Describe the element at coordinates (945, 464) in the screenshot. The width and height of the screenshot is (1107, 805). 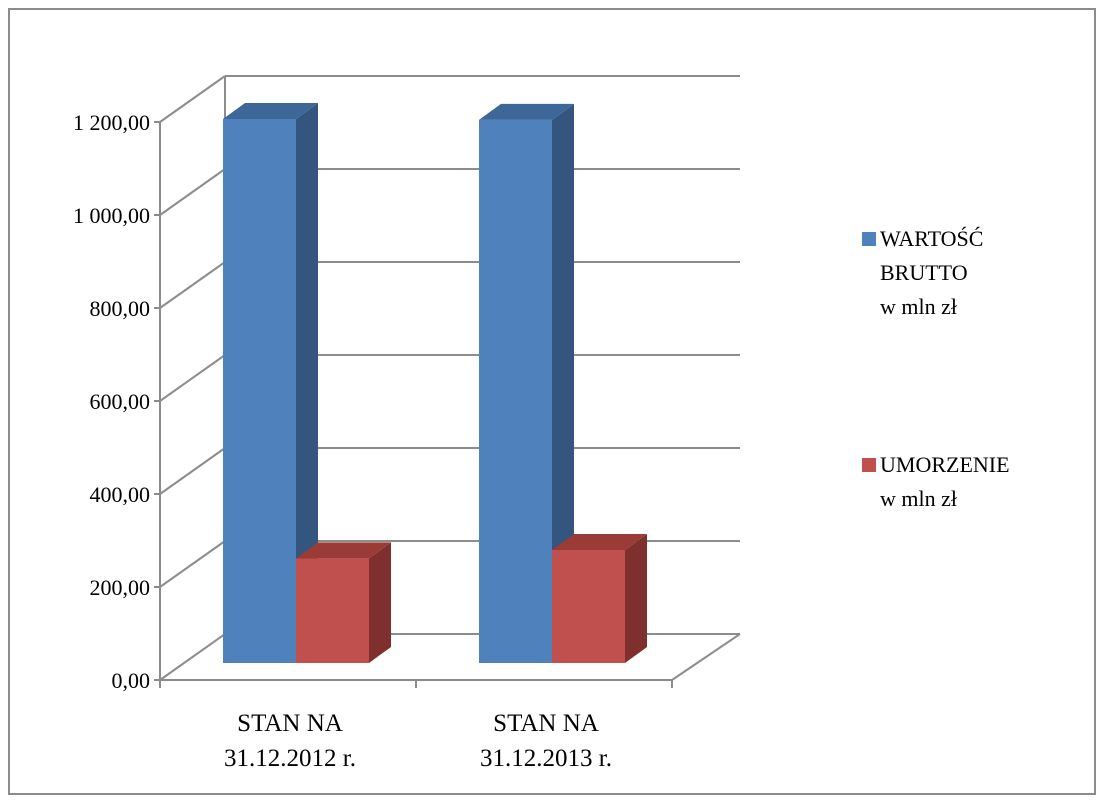
I see `legend-label: UMORZENIE` at that location.